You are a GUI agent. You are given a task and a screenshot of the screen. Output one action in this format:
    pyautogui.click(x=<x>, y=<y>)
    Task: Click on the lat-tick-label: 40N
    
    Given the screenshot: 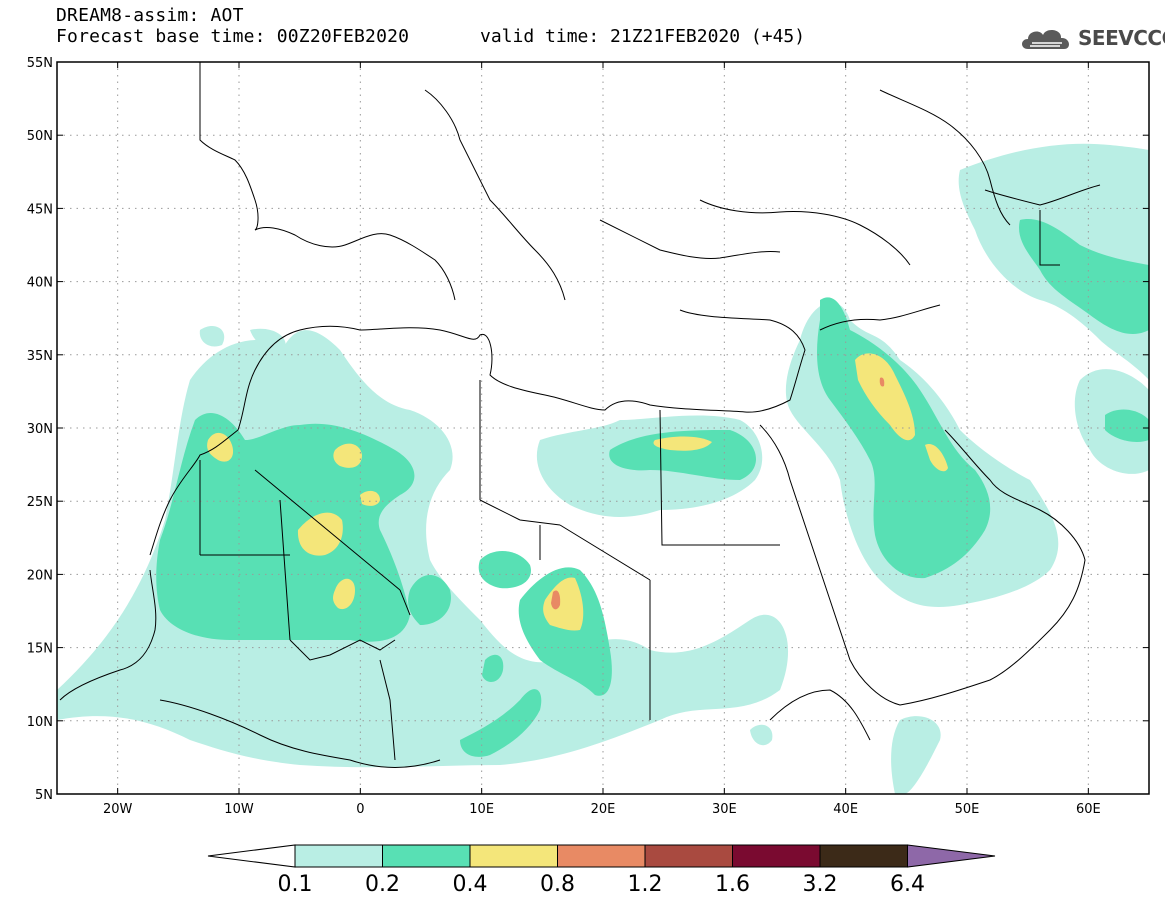 What is the action you would take?
    pyautogui.click(x=40, y=283)
    